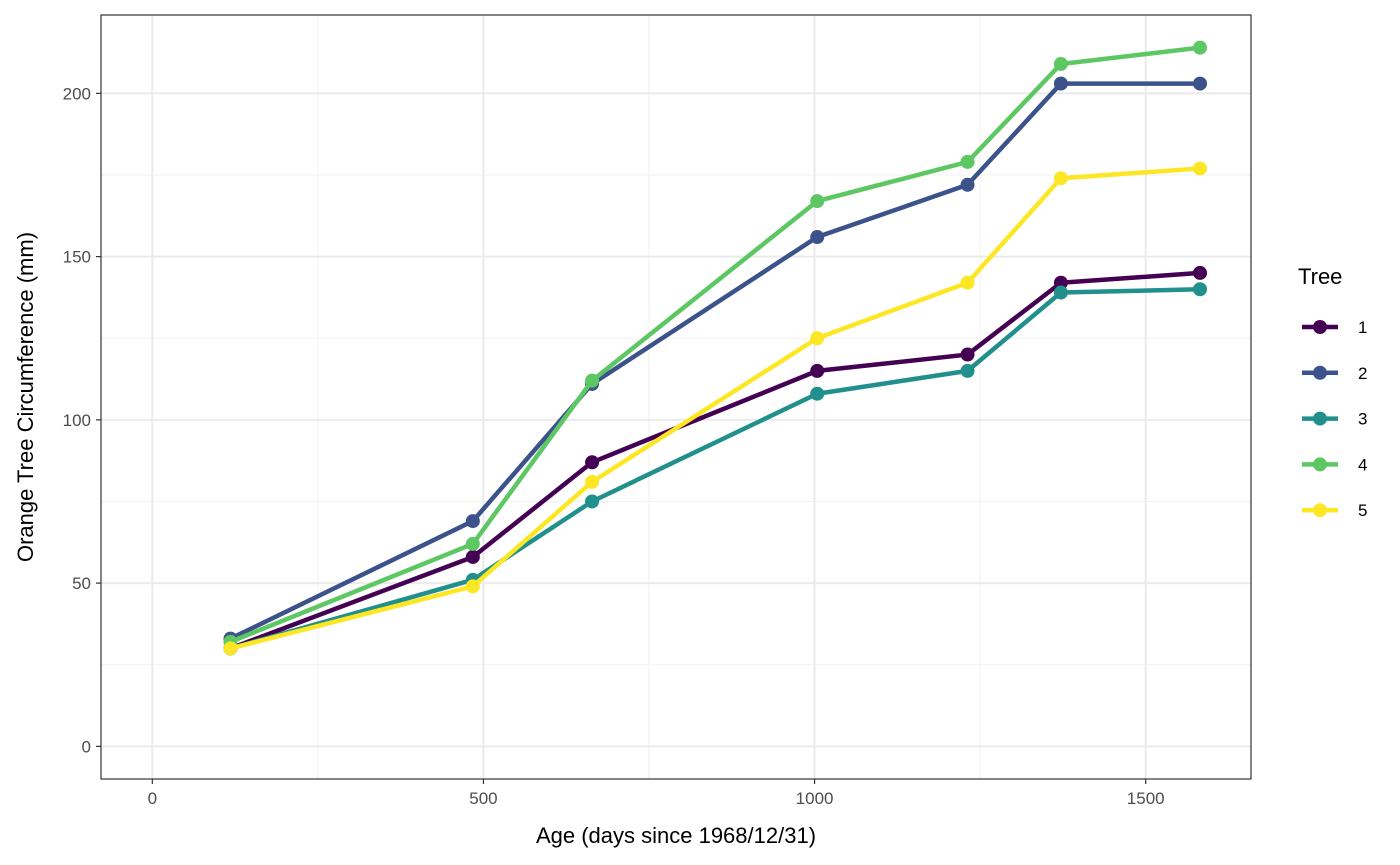 This screenshot has width=1400, height=865. I want to click on y-tick-label: 0, so click(86, 746).